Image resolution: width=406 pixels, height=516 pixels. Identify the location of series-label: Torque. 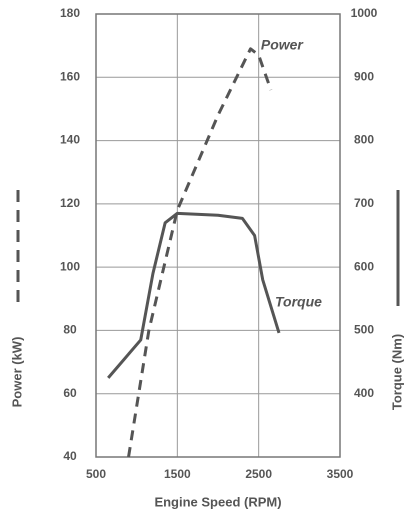
(298, 302).